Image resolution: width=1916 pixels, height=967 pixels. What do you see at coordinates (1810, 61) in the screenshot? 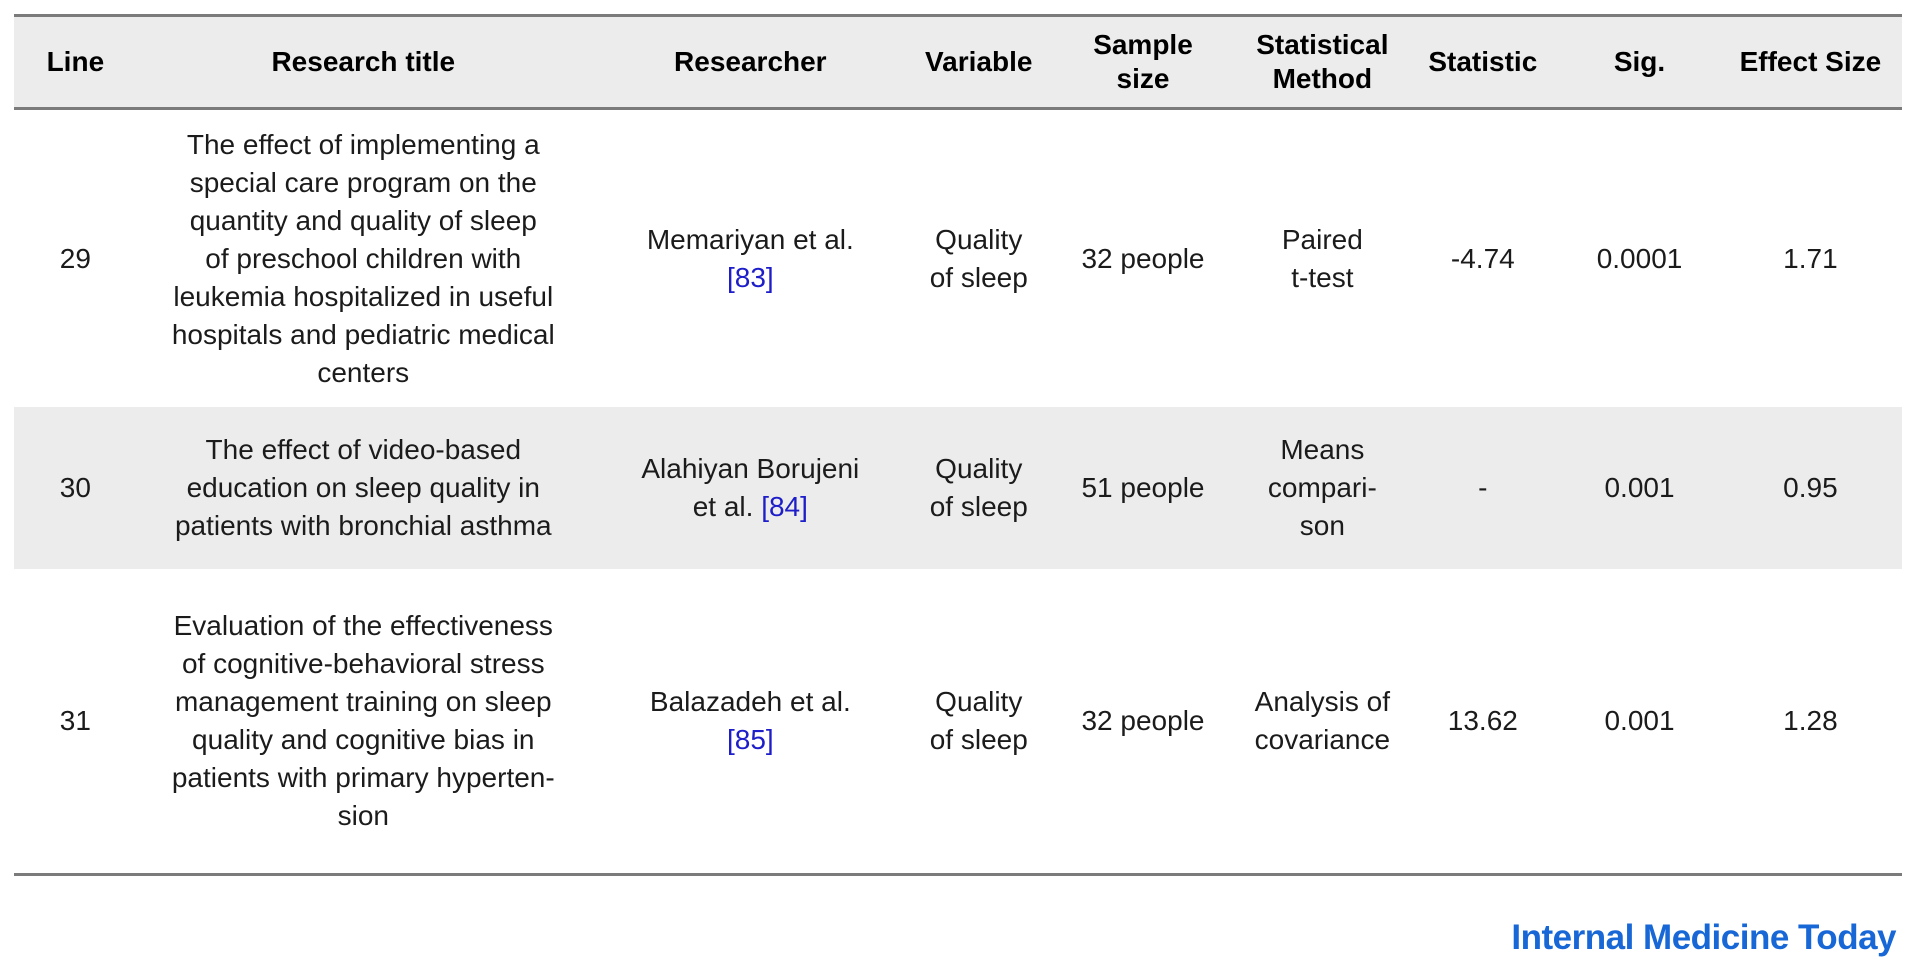
I see `column-header-effect_size: Effect Size` at bounding box center [1810, 61].